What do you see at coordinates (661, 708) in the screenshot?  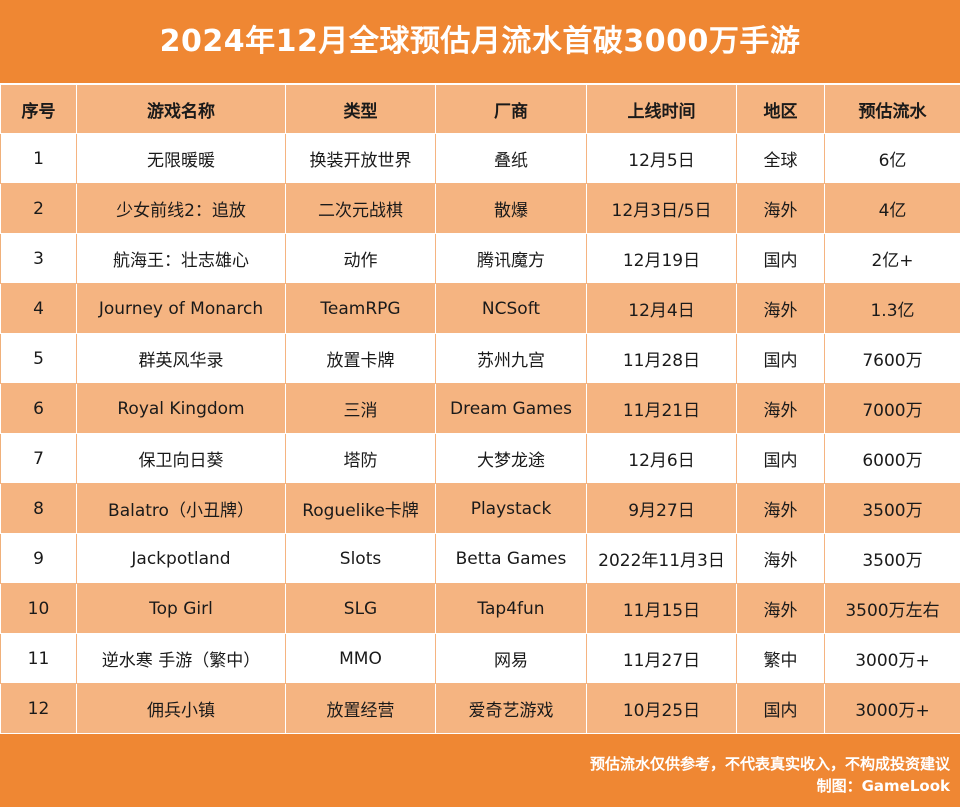 I see `cell-launch-date: 10月25日` at bounding box center [661, 708].